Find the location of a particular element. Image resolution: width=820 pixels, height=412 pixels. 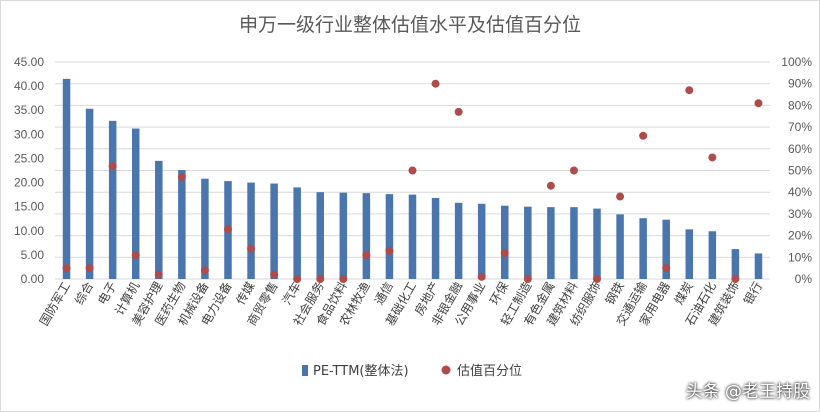

x-tick-label: 银行 is located at coordinates (753, 294).